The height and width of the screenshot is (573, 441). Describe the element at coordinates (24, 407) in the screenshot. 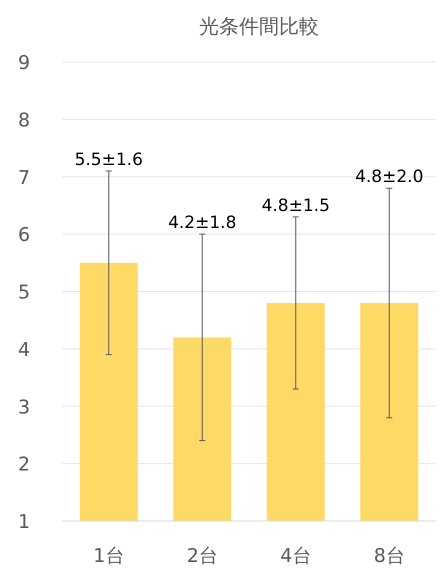

I see `y-tick-label: 3` at that location.